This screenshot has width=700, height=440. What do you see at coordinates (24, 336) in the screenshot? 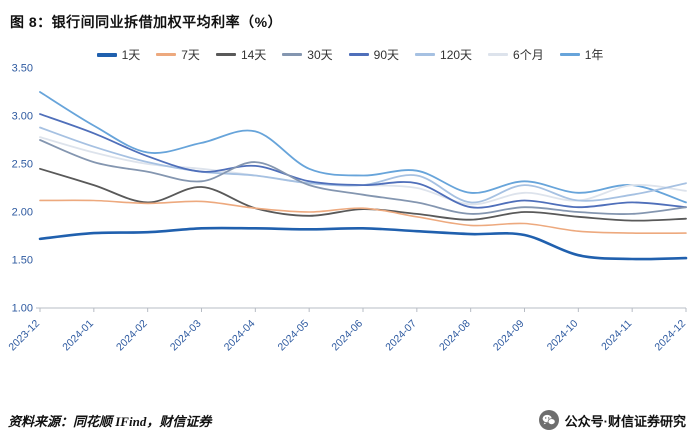
I see `x-tick-label: 2023-12` at bounding box center [24, 336].